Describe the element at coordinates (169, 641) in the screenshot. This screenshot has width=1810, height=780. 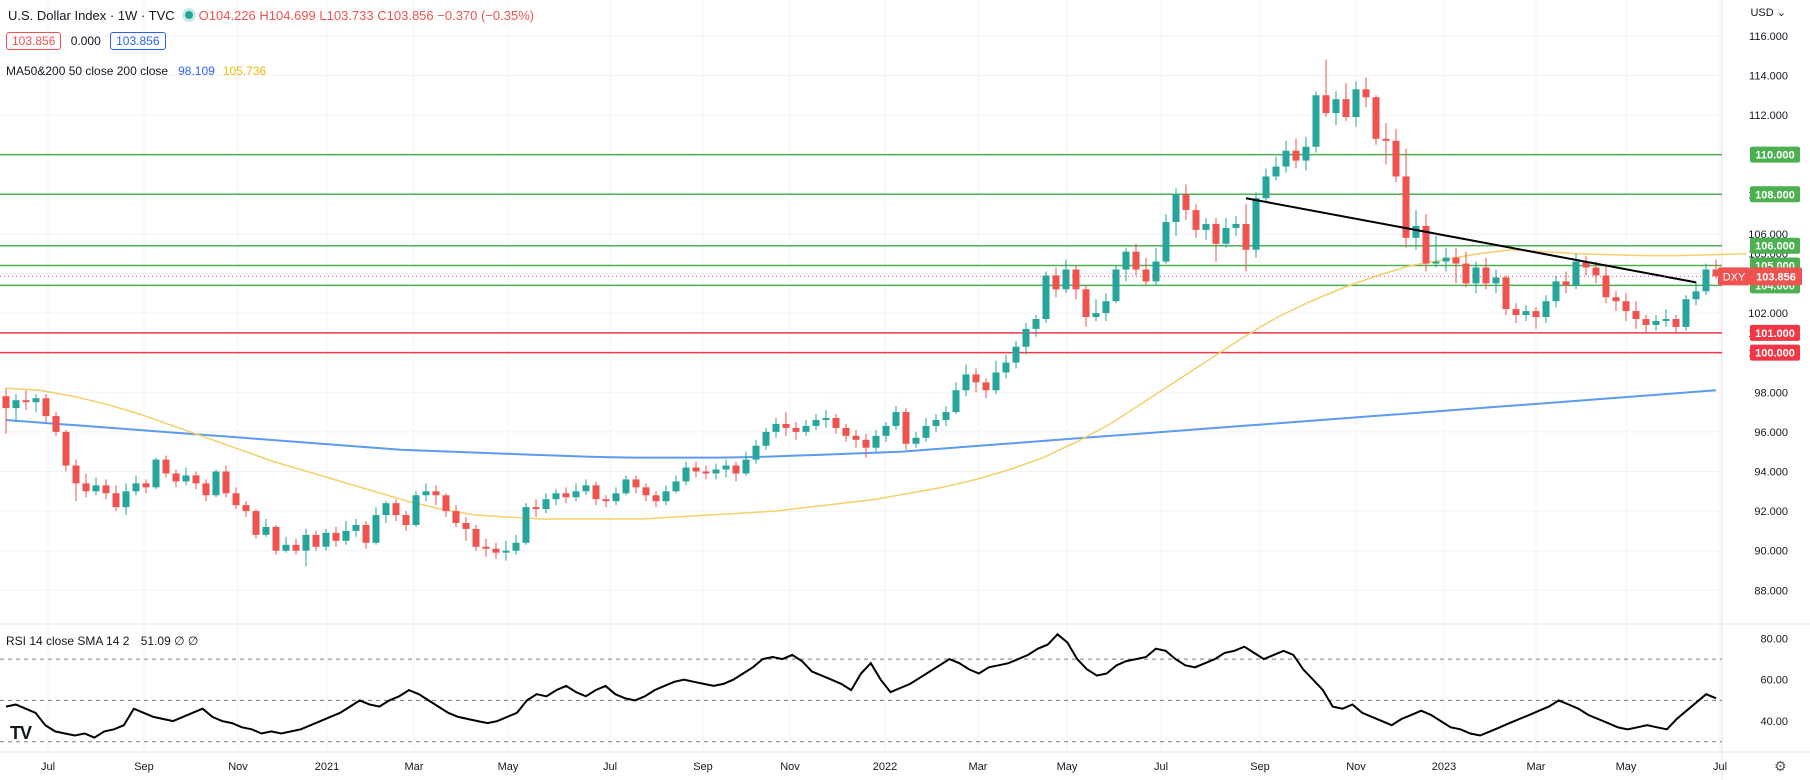
I see `rsi-values: 51.09 ∅ ∅` at that location.